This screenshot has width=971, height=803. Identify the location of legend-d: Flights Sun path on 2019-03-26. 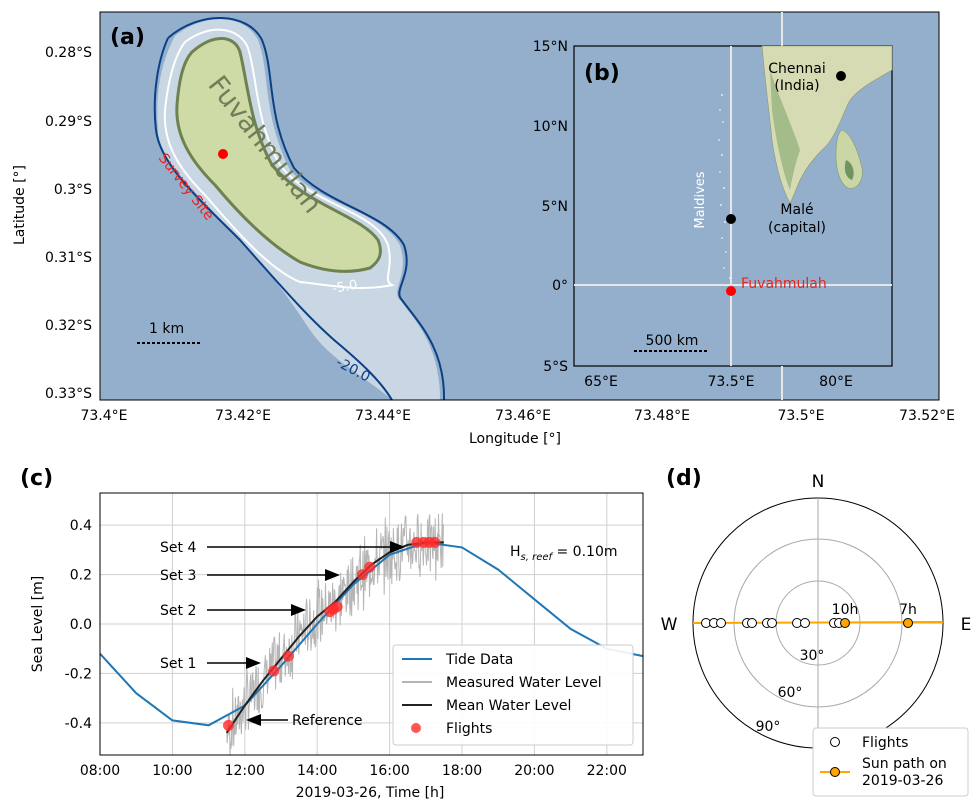
(890, 762).